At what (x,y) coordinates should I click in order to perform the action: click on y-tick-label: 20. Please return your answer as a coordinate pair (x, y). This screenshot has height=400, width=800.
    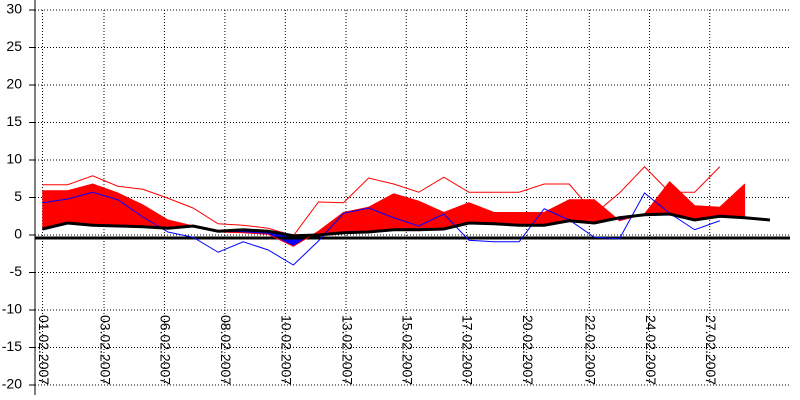
    Looking at the image, I should click on (14, 84).